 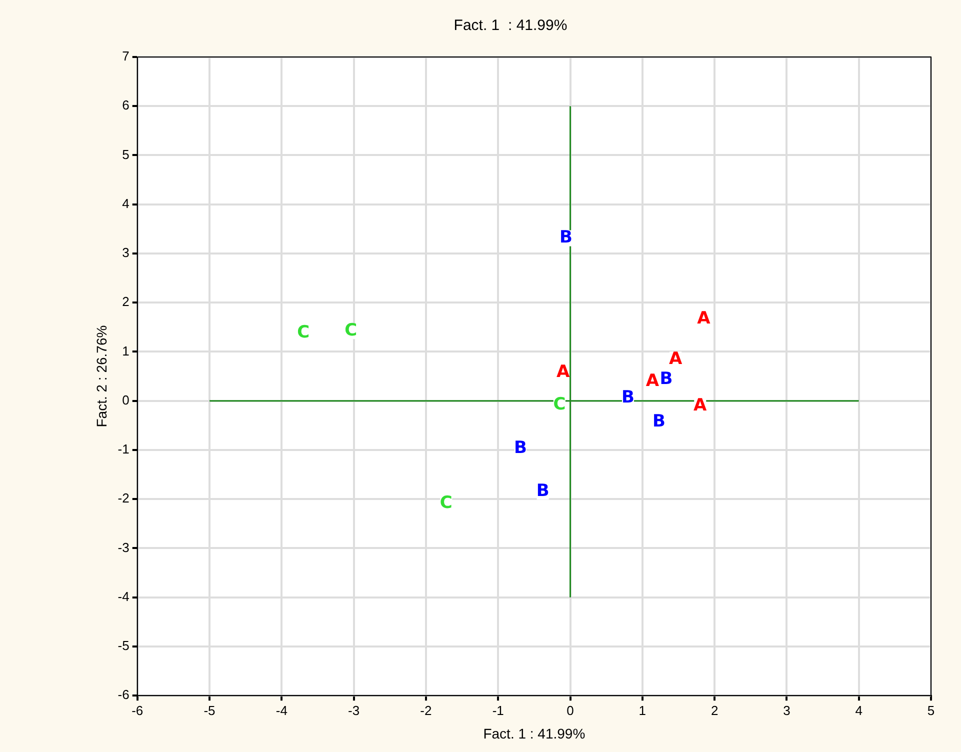 I want to click on x-tick-label: -1, so click(x=498, y=710).